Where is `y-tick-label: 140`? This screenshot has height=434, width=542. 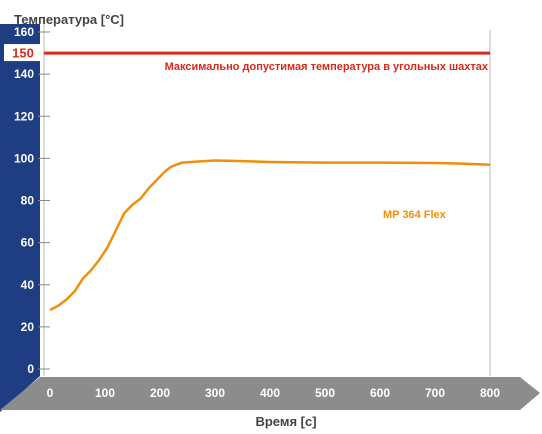
y-tick-label: 140 is located at coordinates (24, 74).